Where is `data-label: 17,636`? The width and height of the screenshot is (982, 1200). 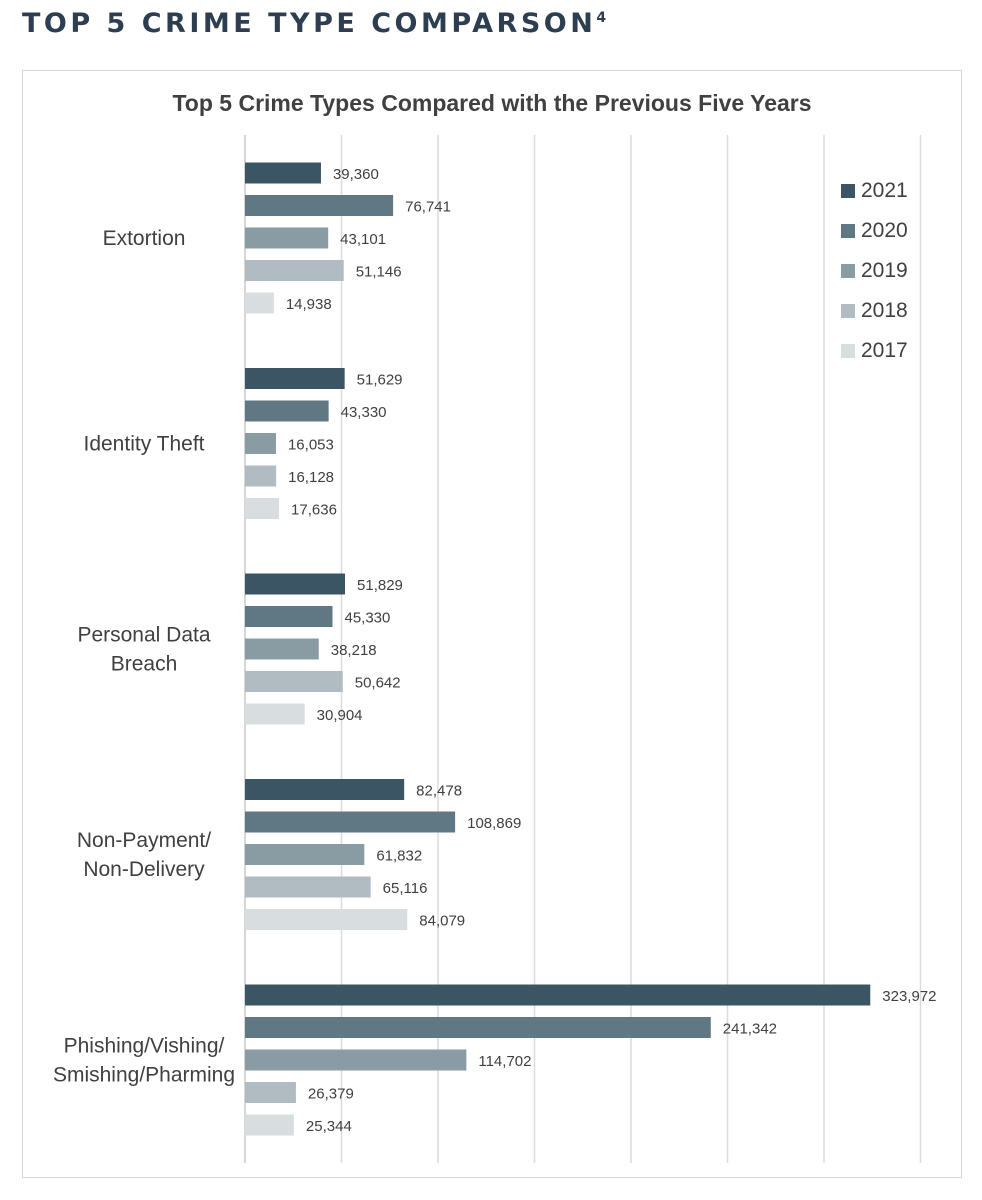
data-label: 17,636 is located at coordinates (314, 510).